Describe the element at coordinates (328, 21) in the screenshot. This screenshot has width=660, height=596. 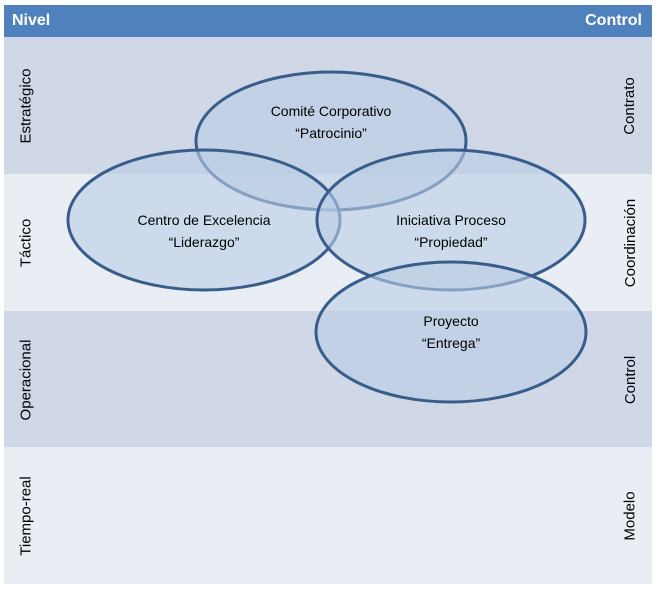
I see `header-bar: Nivel Control` at that location.